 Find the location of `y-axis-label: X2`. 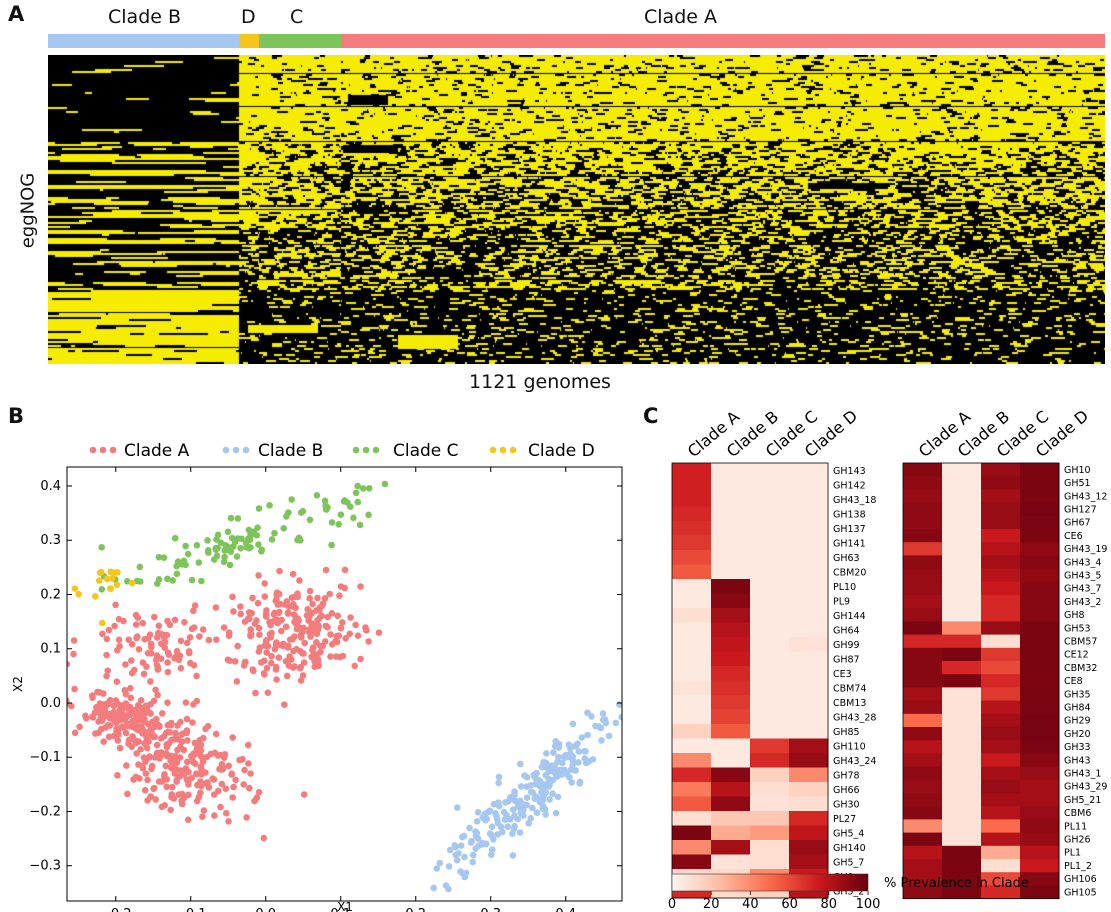

y-axis-label: X2 is located at coordinates (18, 684).